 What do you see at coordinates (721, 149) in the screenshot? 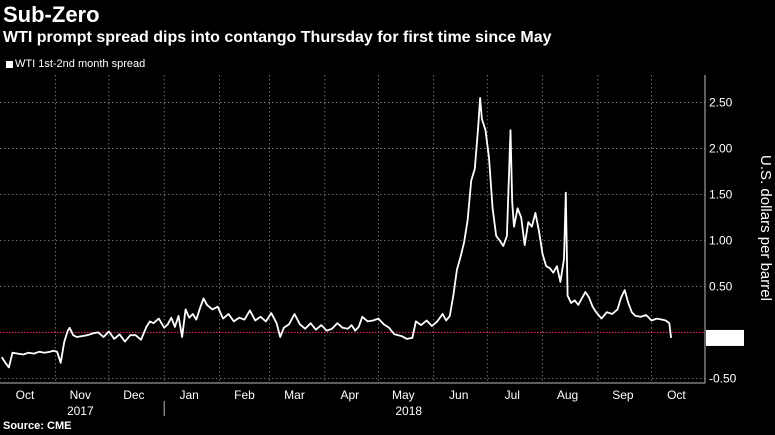
I see `y-tick-label: 2.00` at bounding box center [721, 149].